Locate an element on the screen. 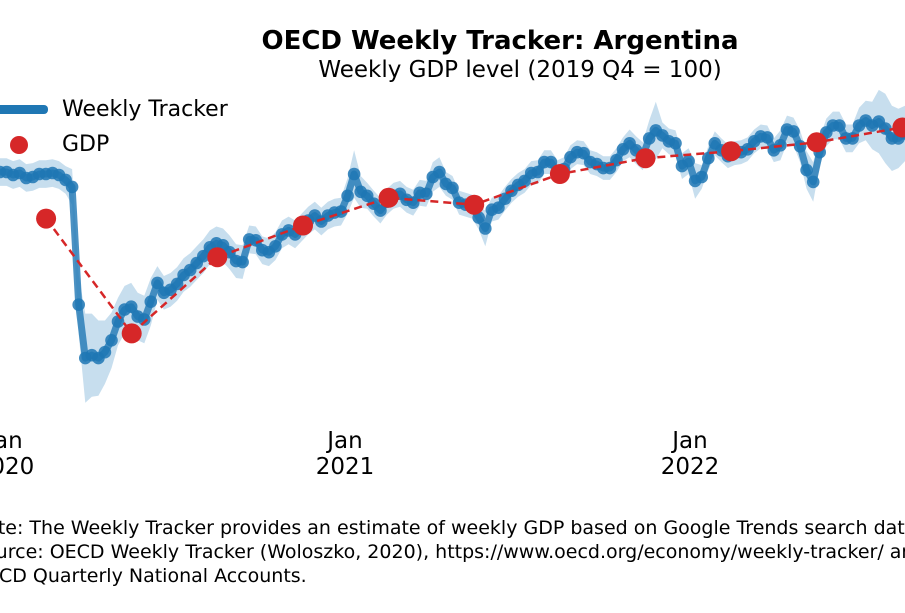 The height and width of the screenshot is (613, 905). weekly-tracker-line-swatch-icon is located at coordinates (24, 109).